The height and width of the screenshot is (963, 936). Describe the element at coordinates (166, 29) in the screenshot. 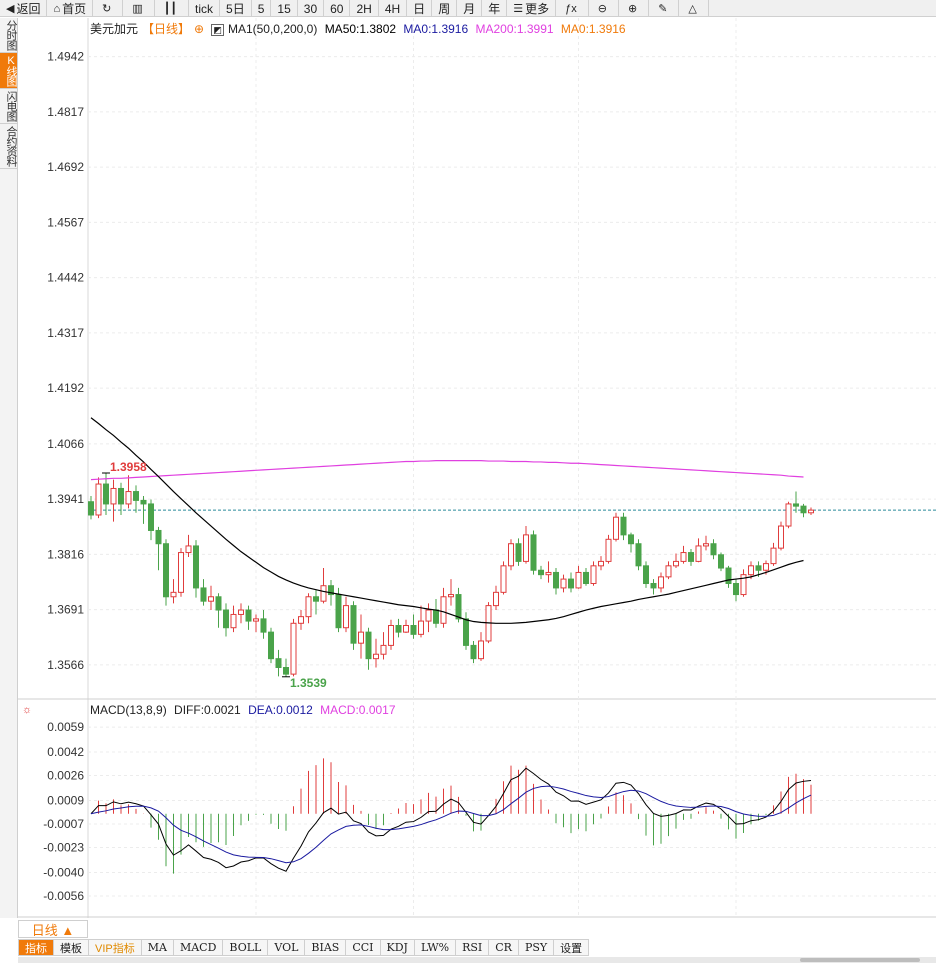

I see `period-label: 【日线】` at that location.